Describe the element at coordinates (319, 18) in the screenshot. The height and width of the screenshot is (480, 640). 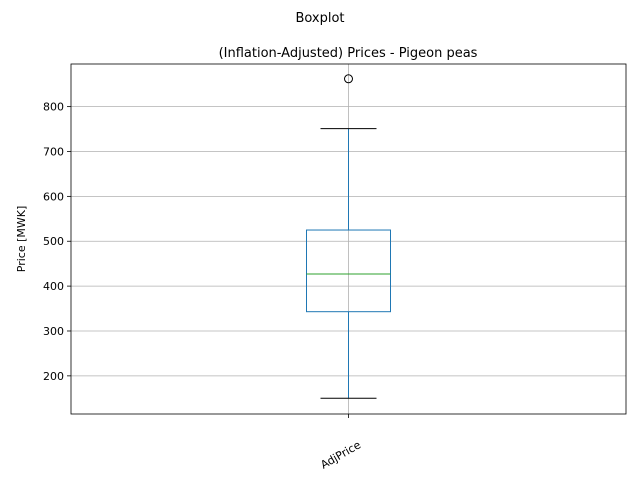
I see `figure-suptitle: Boxplot` at that location.